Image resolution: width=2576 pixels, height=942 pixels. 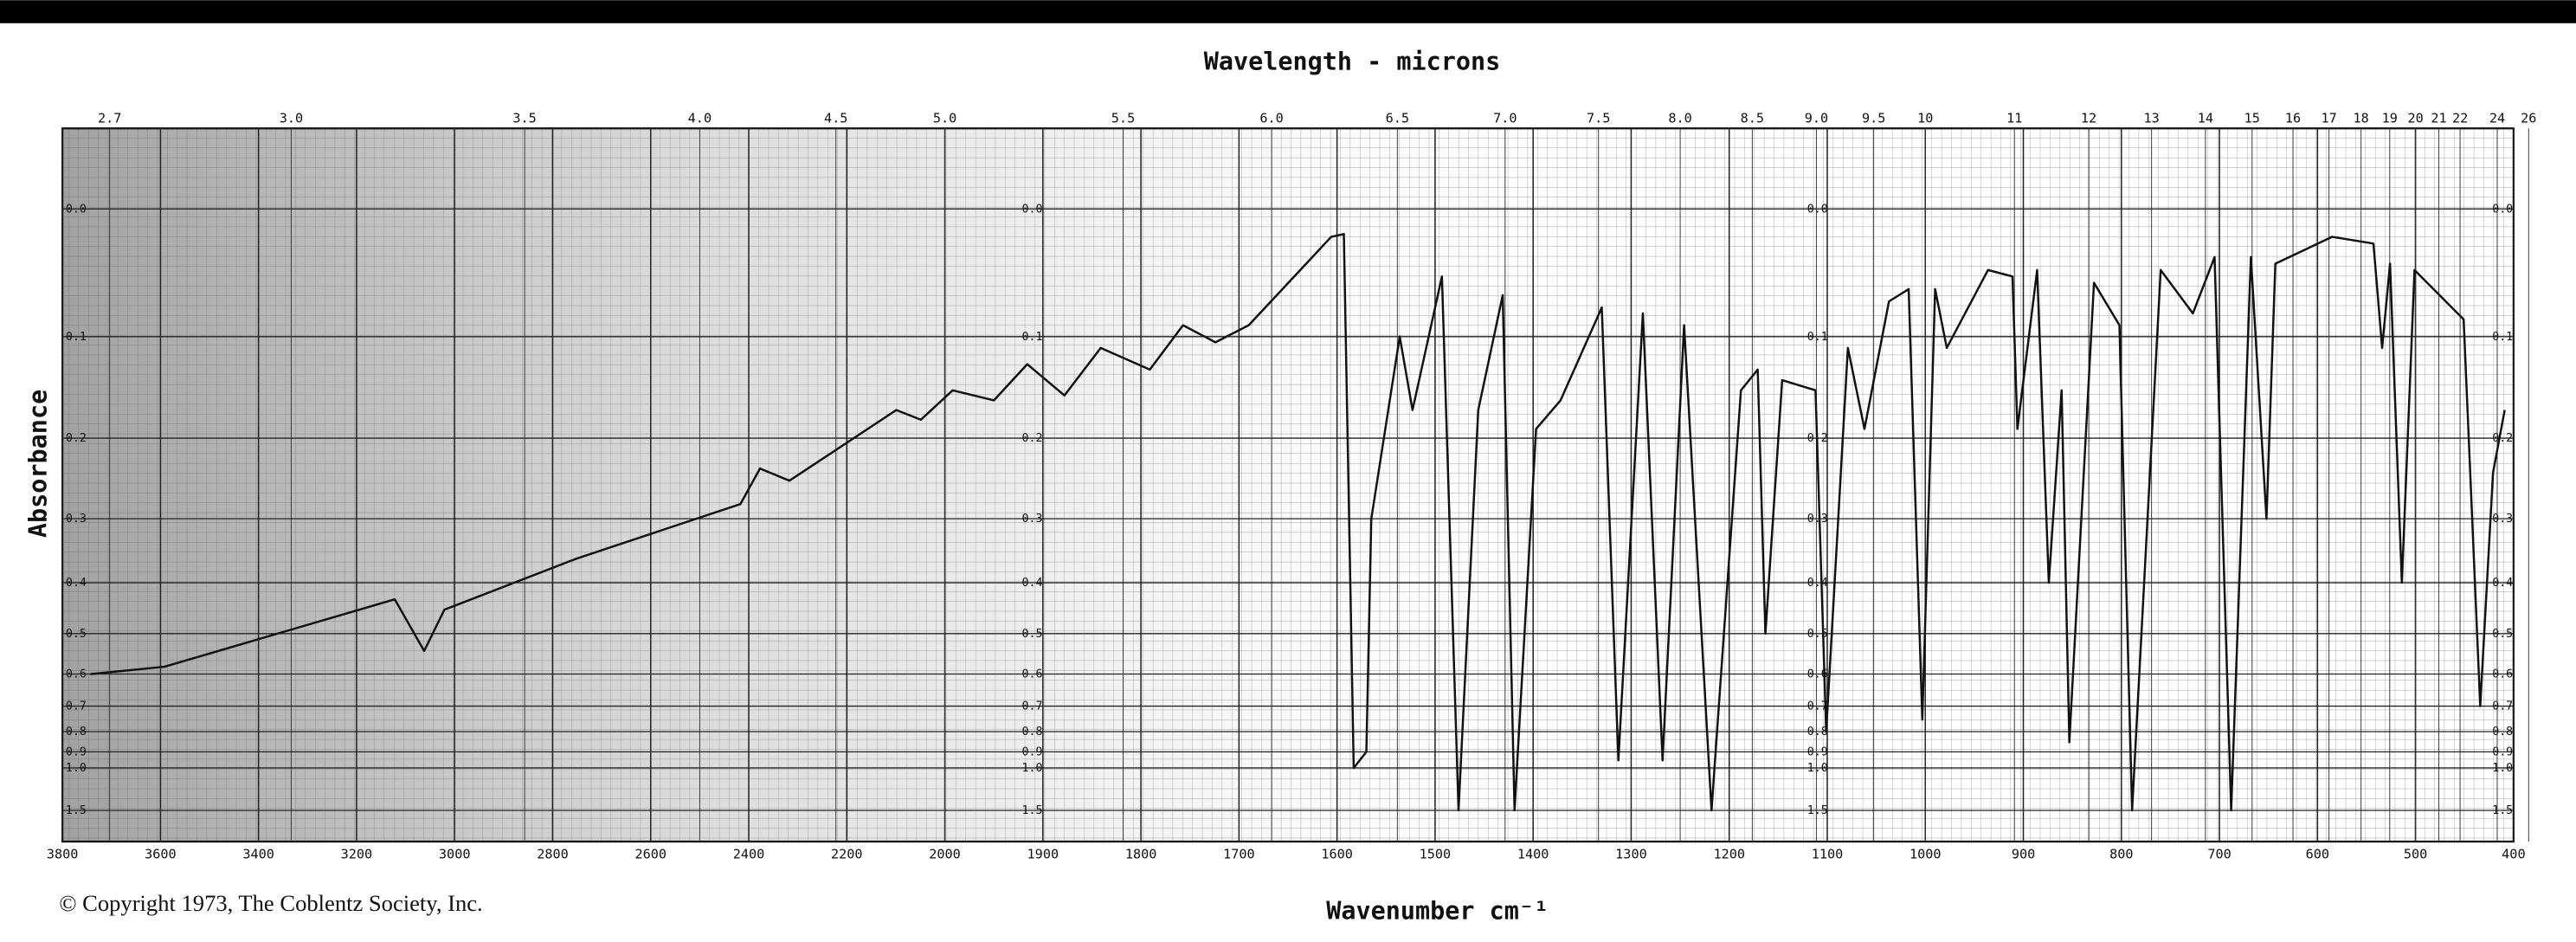 What do you see at coordinates (2023, 854) in the screenshot?
I see `x-tick-label: 900` at bounding box center [2023, 854].